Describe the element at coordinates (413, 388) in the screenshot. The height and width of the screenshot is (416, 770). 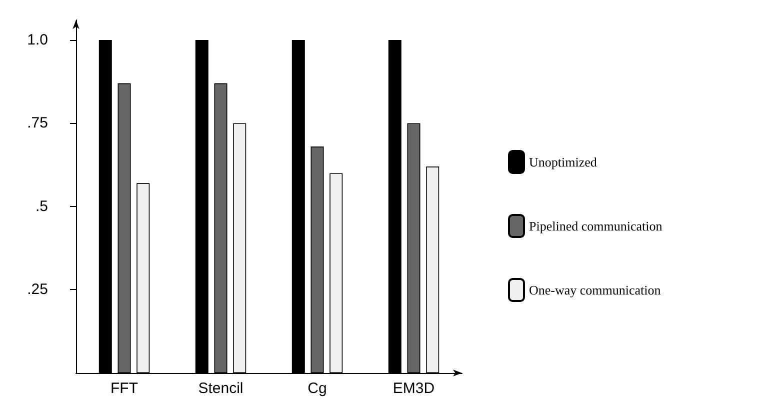
I see `x-tick-label: EM3D` at that location.